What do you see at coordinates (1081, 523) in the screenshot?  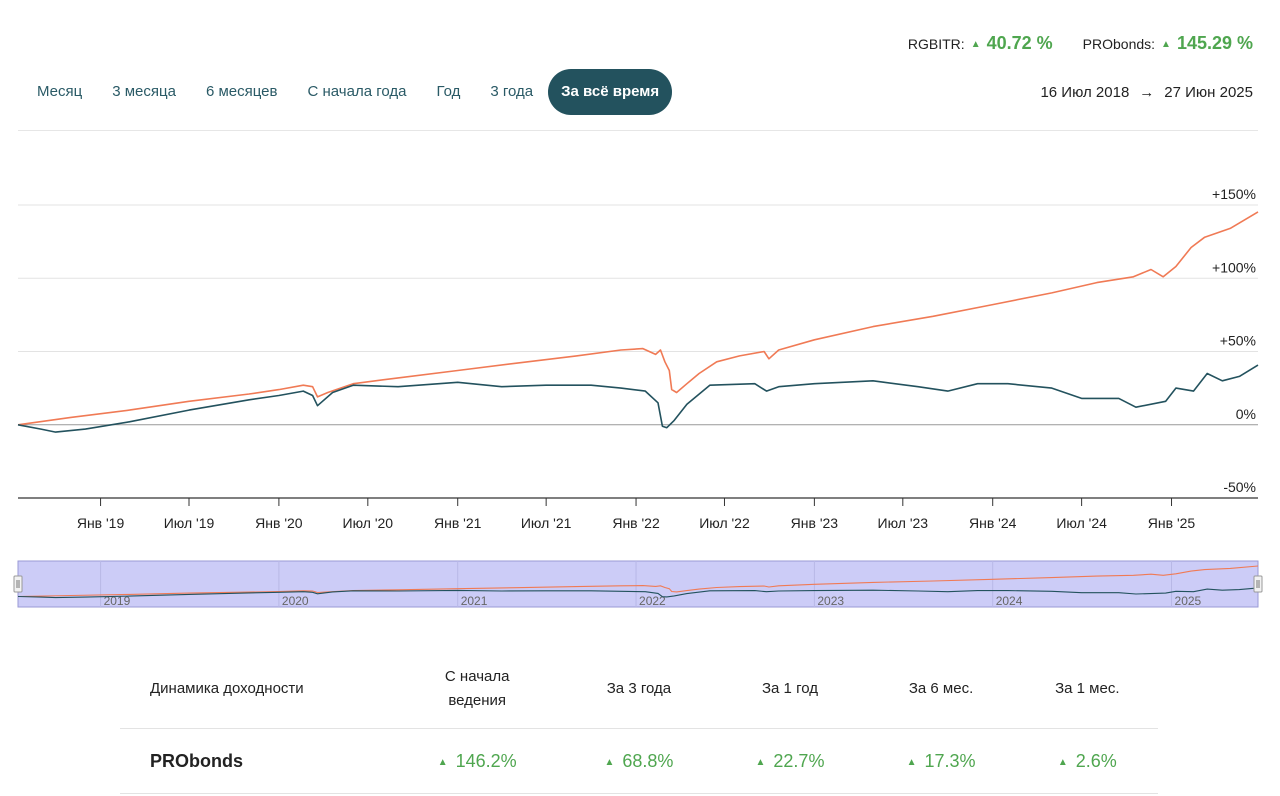 I see `x-tick-label: Июл '24` at bounding box center [1081, 523].